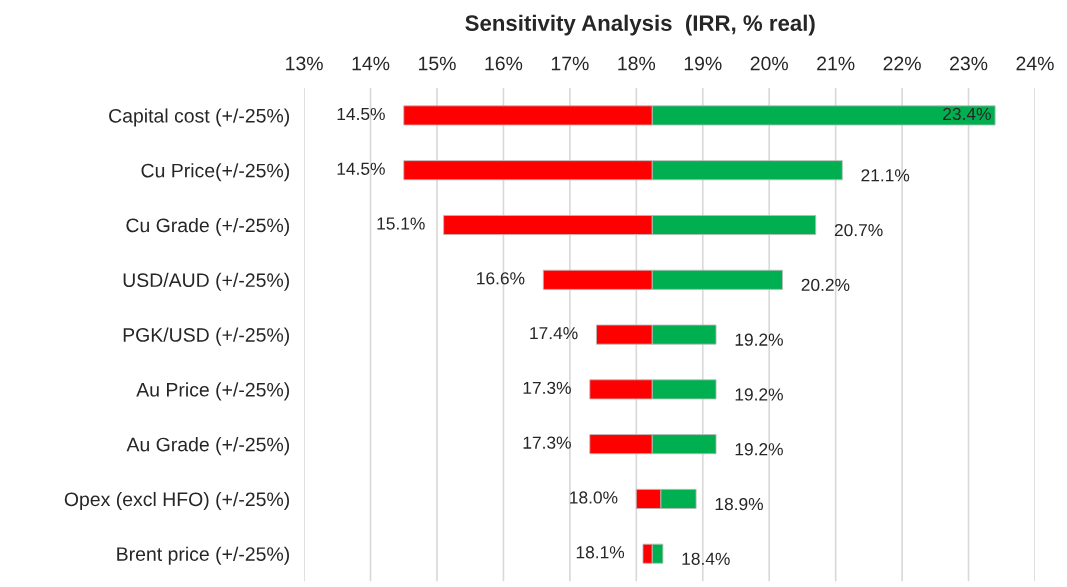  Describe the element at coordinates (203, 555) in the screenshot. I see `y-tick-label: Brent price (+/-25%)` at that location.